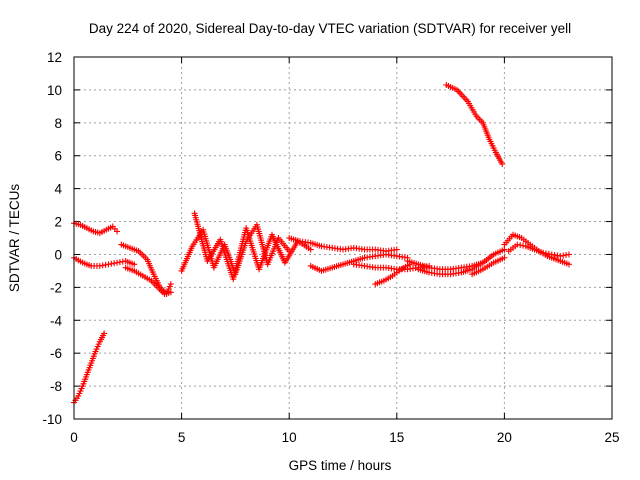 The height and width of the screenshot is (480, 640). What do you see at coordinates (611, 437) in the screenshot?
I see `x-tick-label: 25` at bounding box center [611, 437].